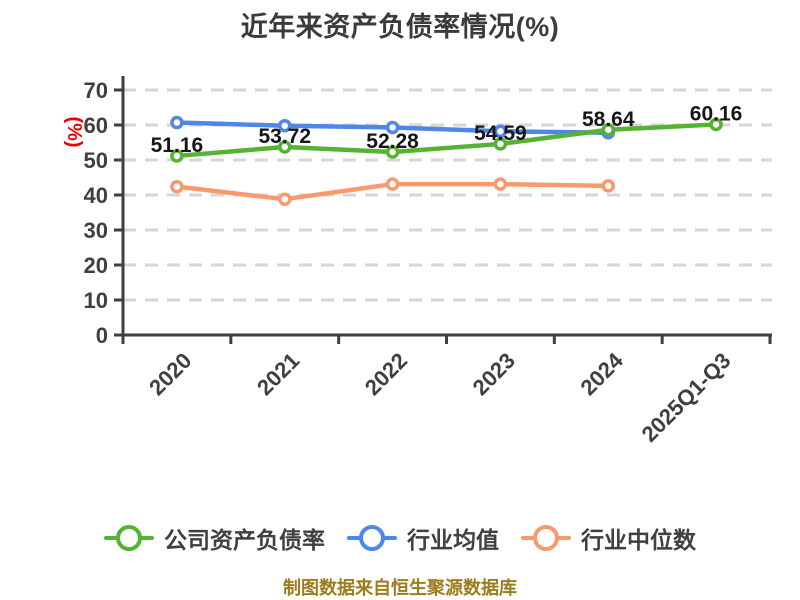 Image resolution: width=800 pixels, height=600 pixels. What do you see at coordinates (244, 540) in the screenshot?
I see `legend-label: 公司资产负债率` at bounding box center [244, 540].